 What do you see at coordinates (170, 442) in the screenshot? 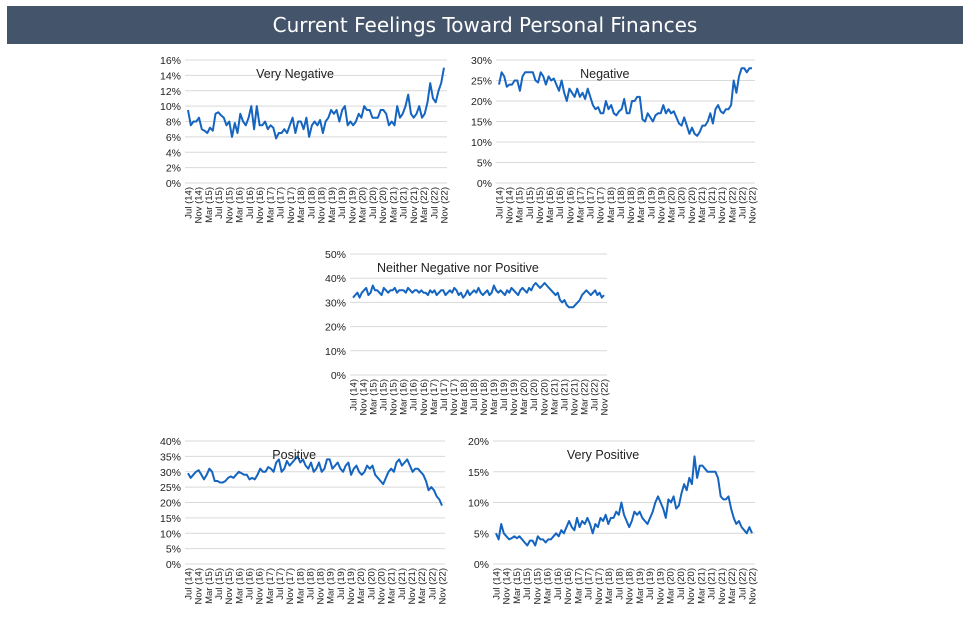
I see `y-tick-label: 40%` at bounding box center [170, 442].